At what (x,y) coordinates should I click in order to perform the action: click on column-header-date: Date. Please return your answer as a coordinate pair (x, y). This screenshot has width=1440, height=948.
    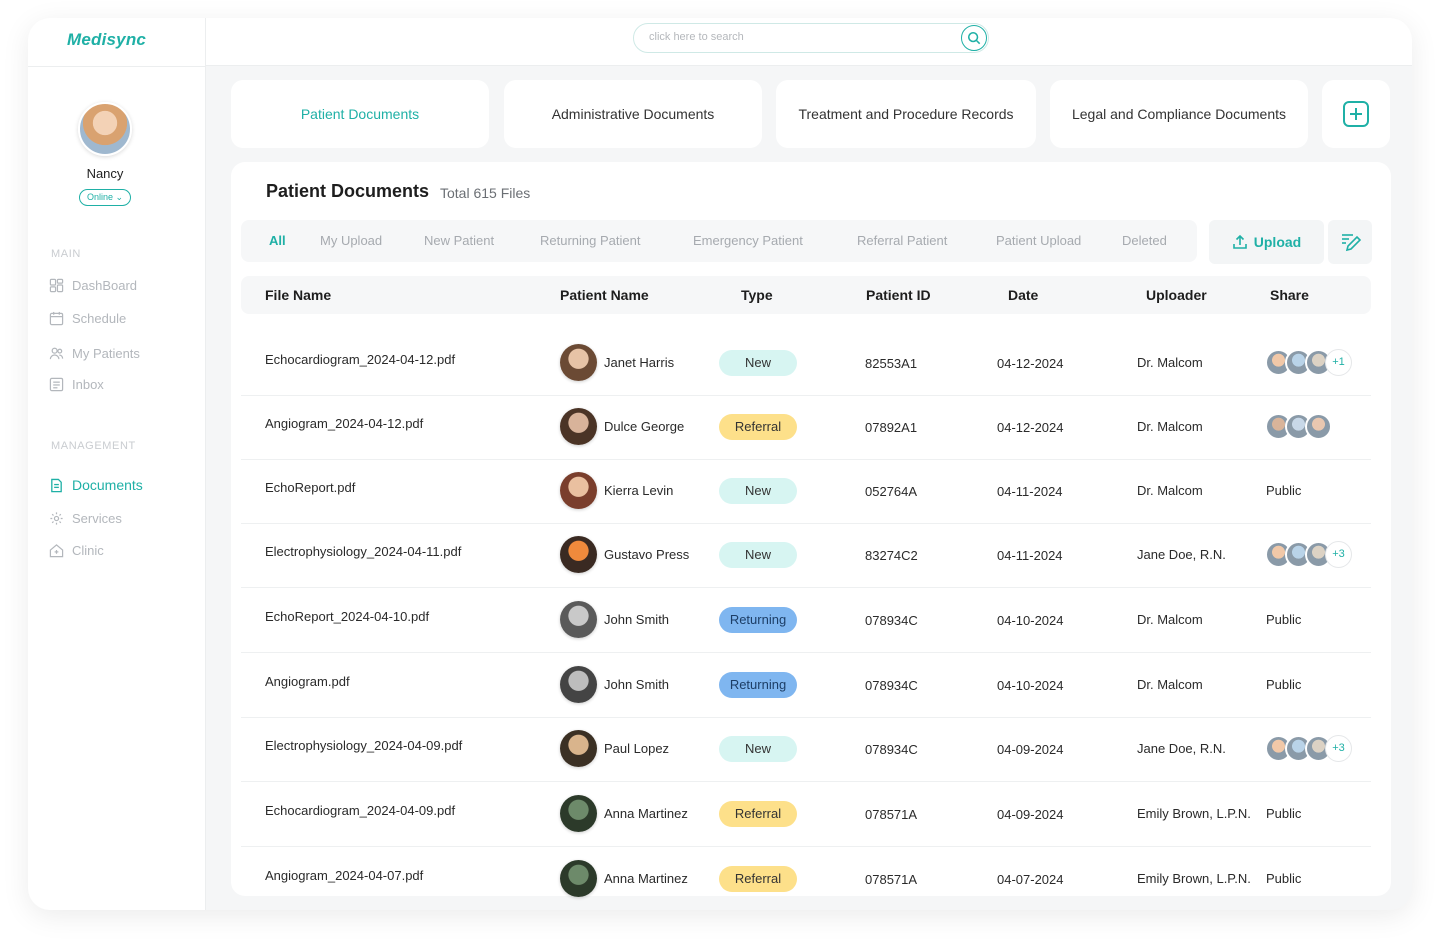
    Looking at the image, I should click on (1023, 295).